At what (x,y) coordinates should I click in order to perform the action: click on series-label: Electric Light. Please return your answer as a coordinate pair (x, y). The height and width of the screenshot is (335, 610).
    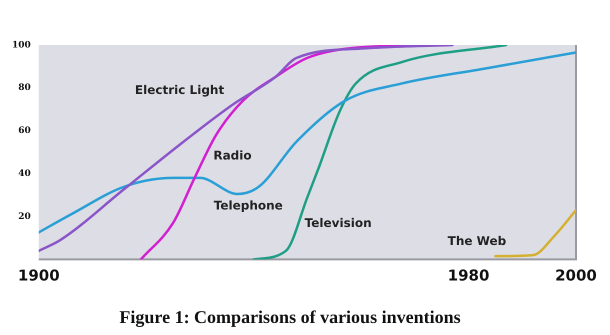
    Looking at the image, I should click on (179, 90).